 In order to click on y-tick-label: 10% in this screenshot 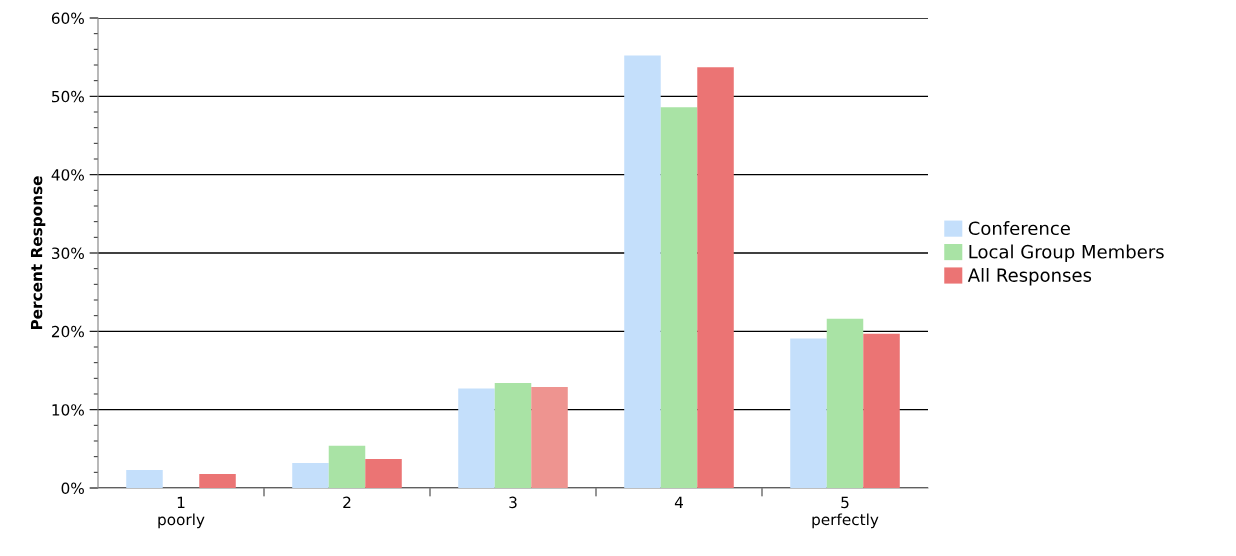, I will do `click(68, 410)`.